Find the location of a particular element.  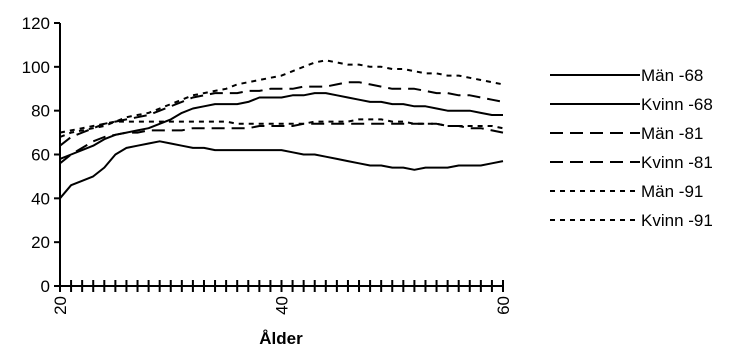

x-tick-label-0: 20 is located at coordinates (60, 305).